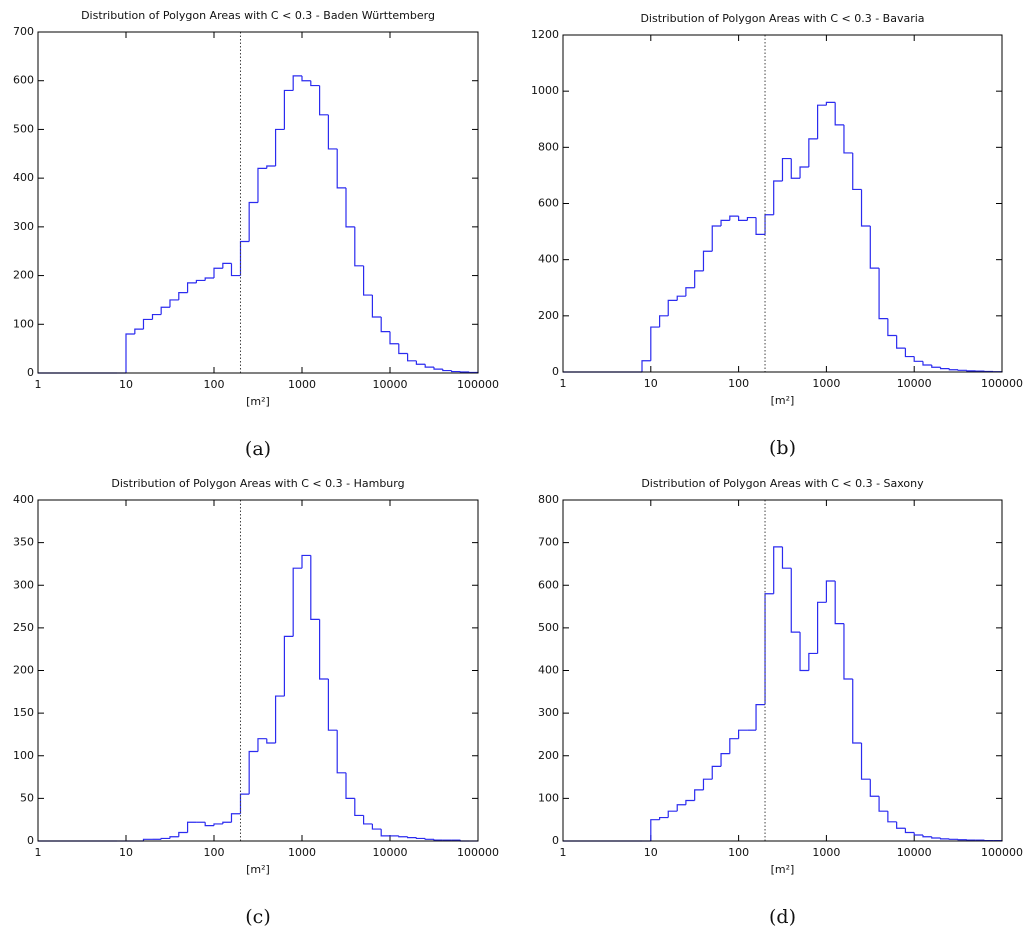 Image resolution: width=1024 pixels, height=937 pixels. What do you see at coordinates (548, 499) in the screenshot?
I see `y-tick-label: 800` at bounding box center [548, 499].